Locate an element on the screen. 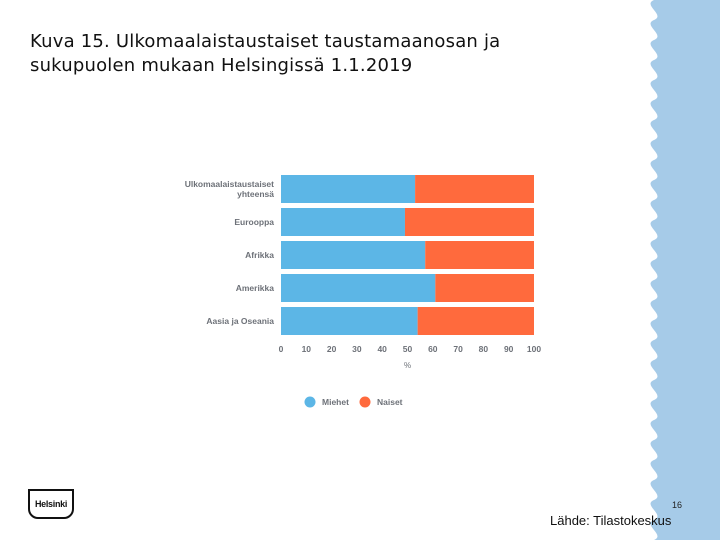 The height and width of the screenshot is (540, 720). category-label-1-0: Eurooppa is located at coordinates (254, 222).